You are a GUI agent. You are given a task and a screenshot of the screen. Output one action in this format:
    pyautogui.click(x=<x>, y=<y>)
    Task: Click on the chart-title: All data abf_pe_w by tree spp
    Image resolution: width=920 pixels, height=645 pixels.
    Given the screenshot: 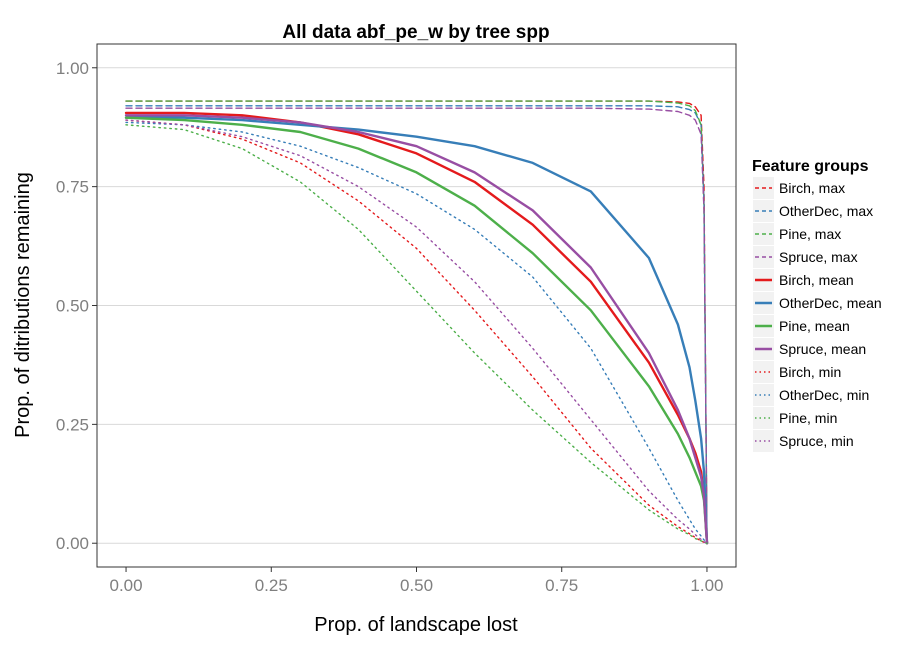 What is the action you would take?
    pyautogui.click(x=415, y=32)
    